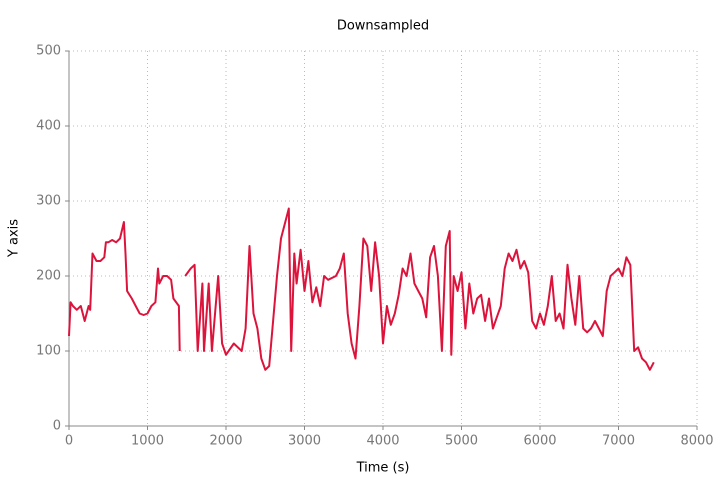 The image size is (720, 484). I want to click on x-tick-label: 5000, so click(461, 441).